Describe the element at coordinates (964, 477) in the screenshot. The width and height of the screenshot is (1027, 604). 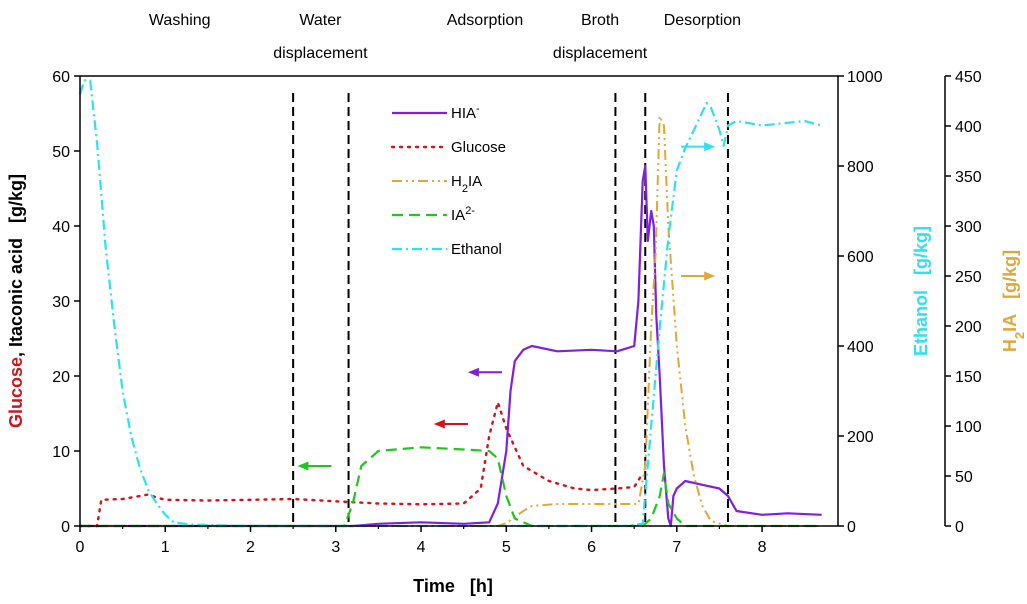
I see `y-h2ia-tick-label-1: 50` at that location.